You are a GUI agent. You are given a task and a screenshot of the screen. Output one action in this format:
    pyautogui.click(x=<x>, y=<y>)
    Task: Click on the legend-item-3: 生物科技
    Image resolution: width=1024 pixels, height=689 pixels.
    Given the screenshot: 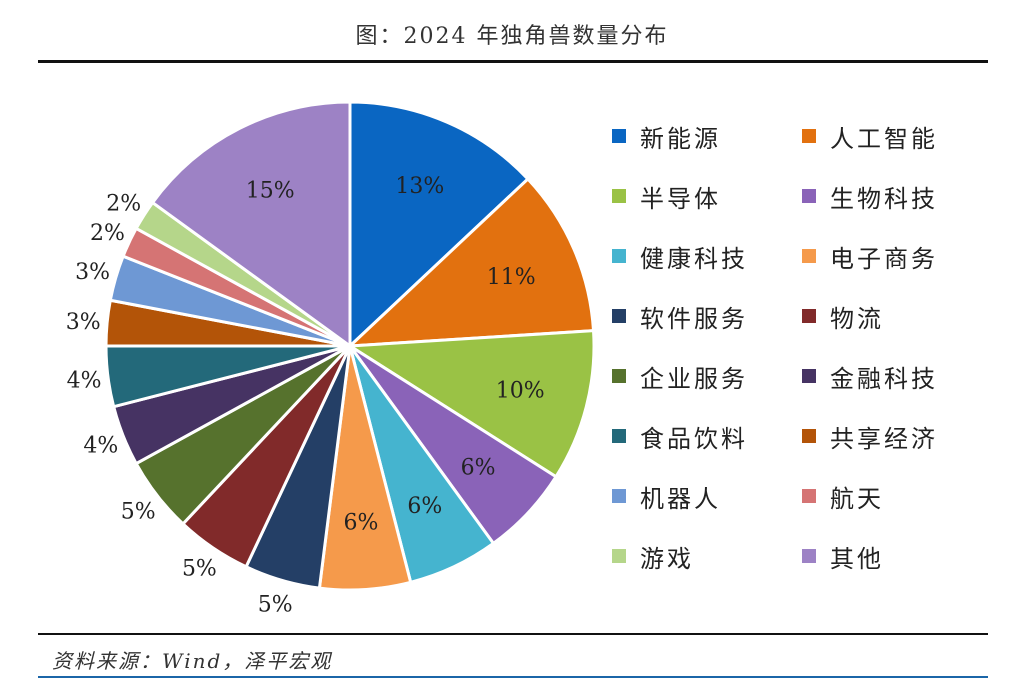 What is the action you would take?
    pyautogui.click(x=897, y=196)
    